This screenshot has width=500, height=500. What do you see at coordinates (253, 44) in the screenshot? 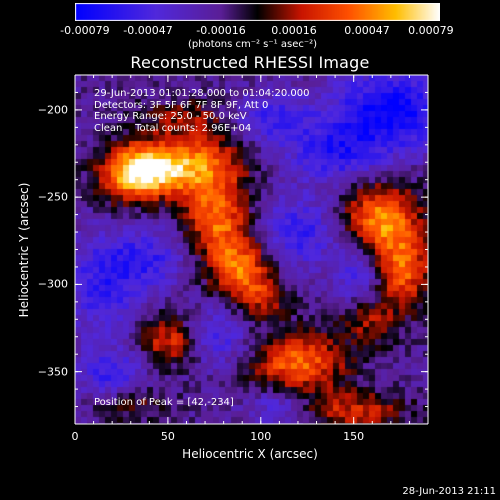
I see `colorbar-unit-label: (photons cm⁻² s⁻¹ asec⁻²)` at bounding box center [253, 44].